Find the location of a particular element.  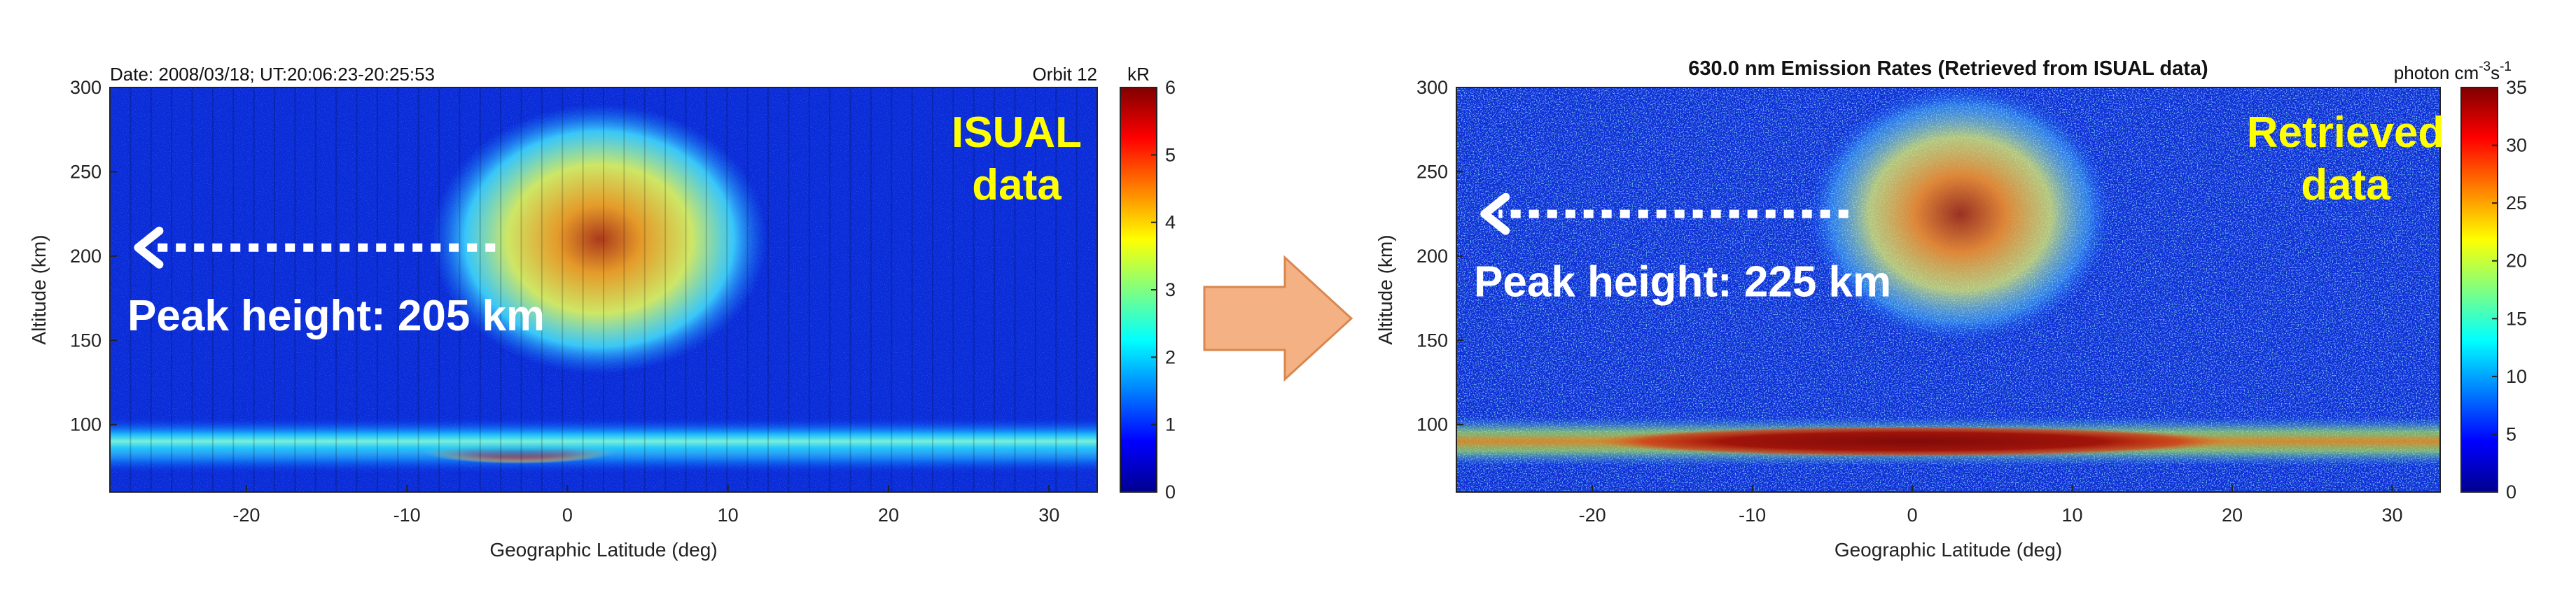

colorbar-tick-label: 15 is located at coordinates (2516, 318).